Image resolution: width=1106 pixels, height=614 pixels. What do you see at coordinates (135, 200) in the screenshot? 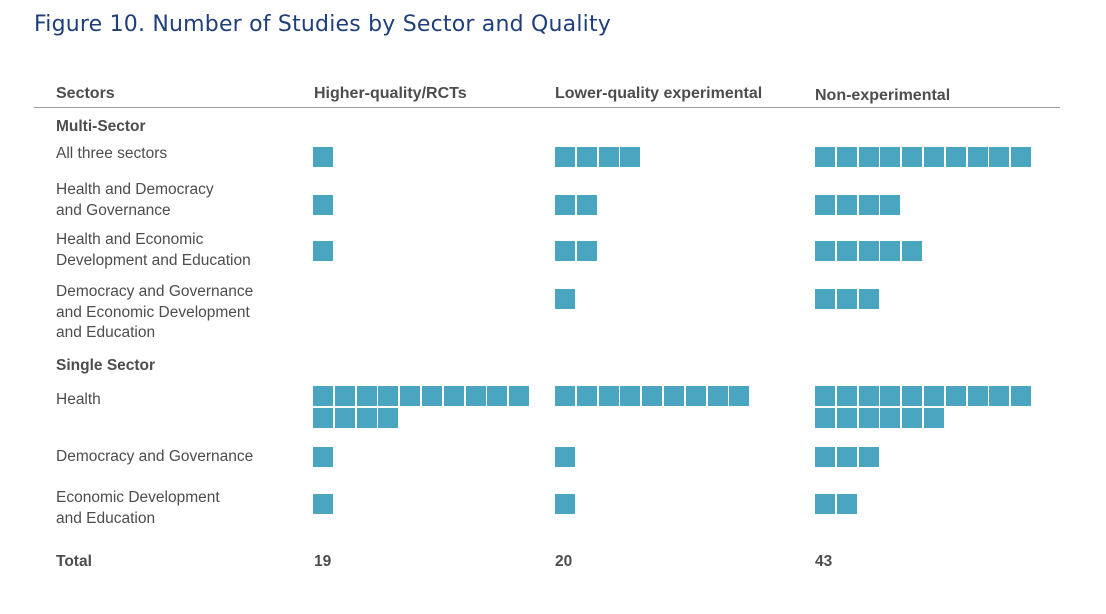
I see `row-label-health-dg: Health and Democracy and Governance` at bounding box center [135, 200].